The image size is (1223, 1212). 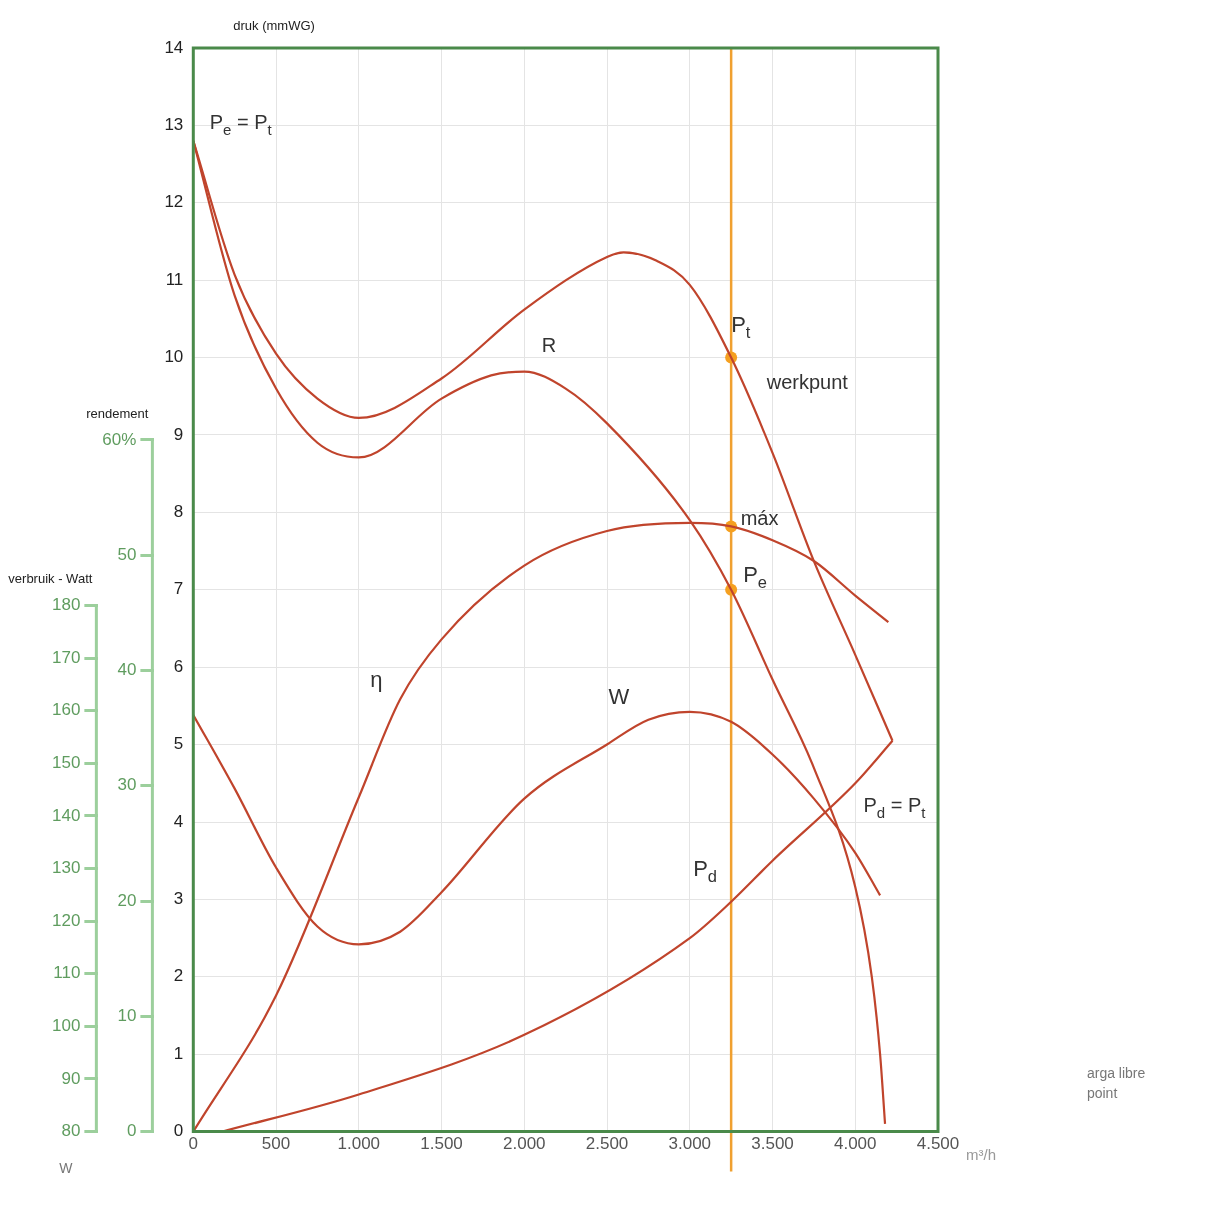 What do you see at coordinates (66, 763) in the screenshot?
I see `y3-tick-label: 150` at bounding box center [66, 763].